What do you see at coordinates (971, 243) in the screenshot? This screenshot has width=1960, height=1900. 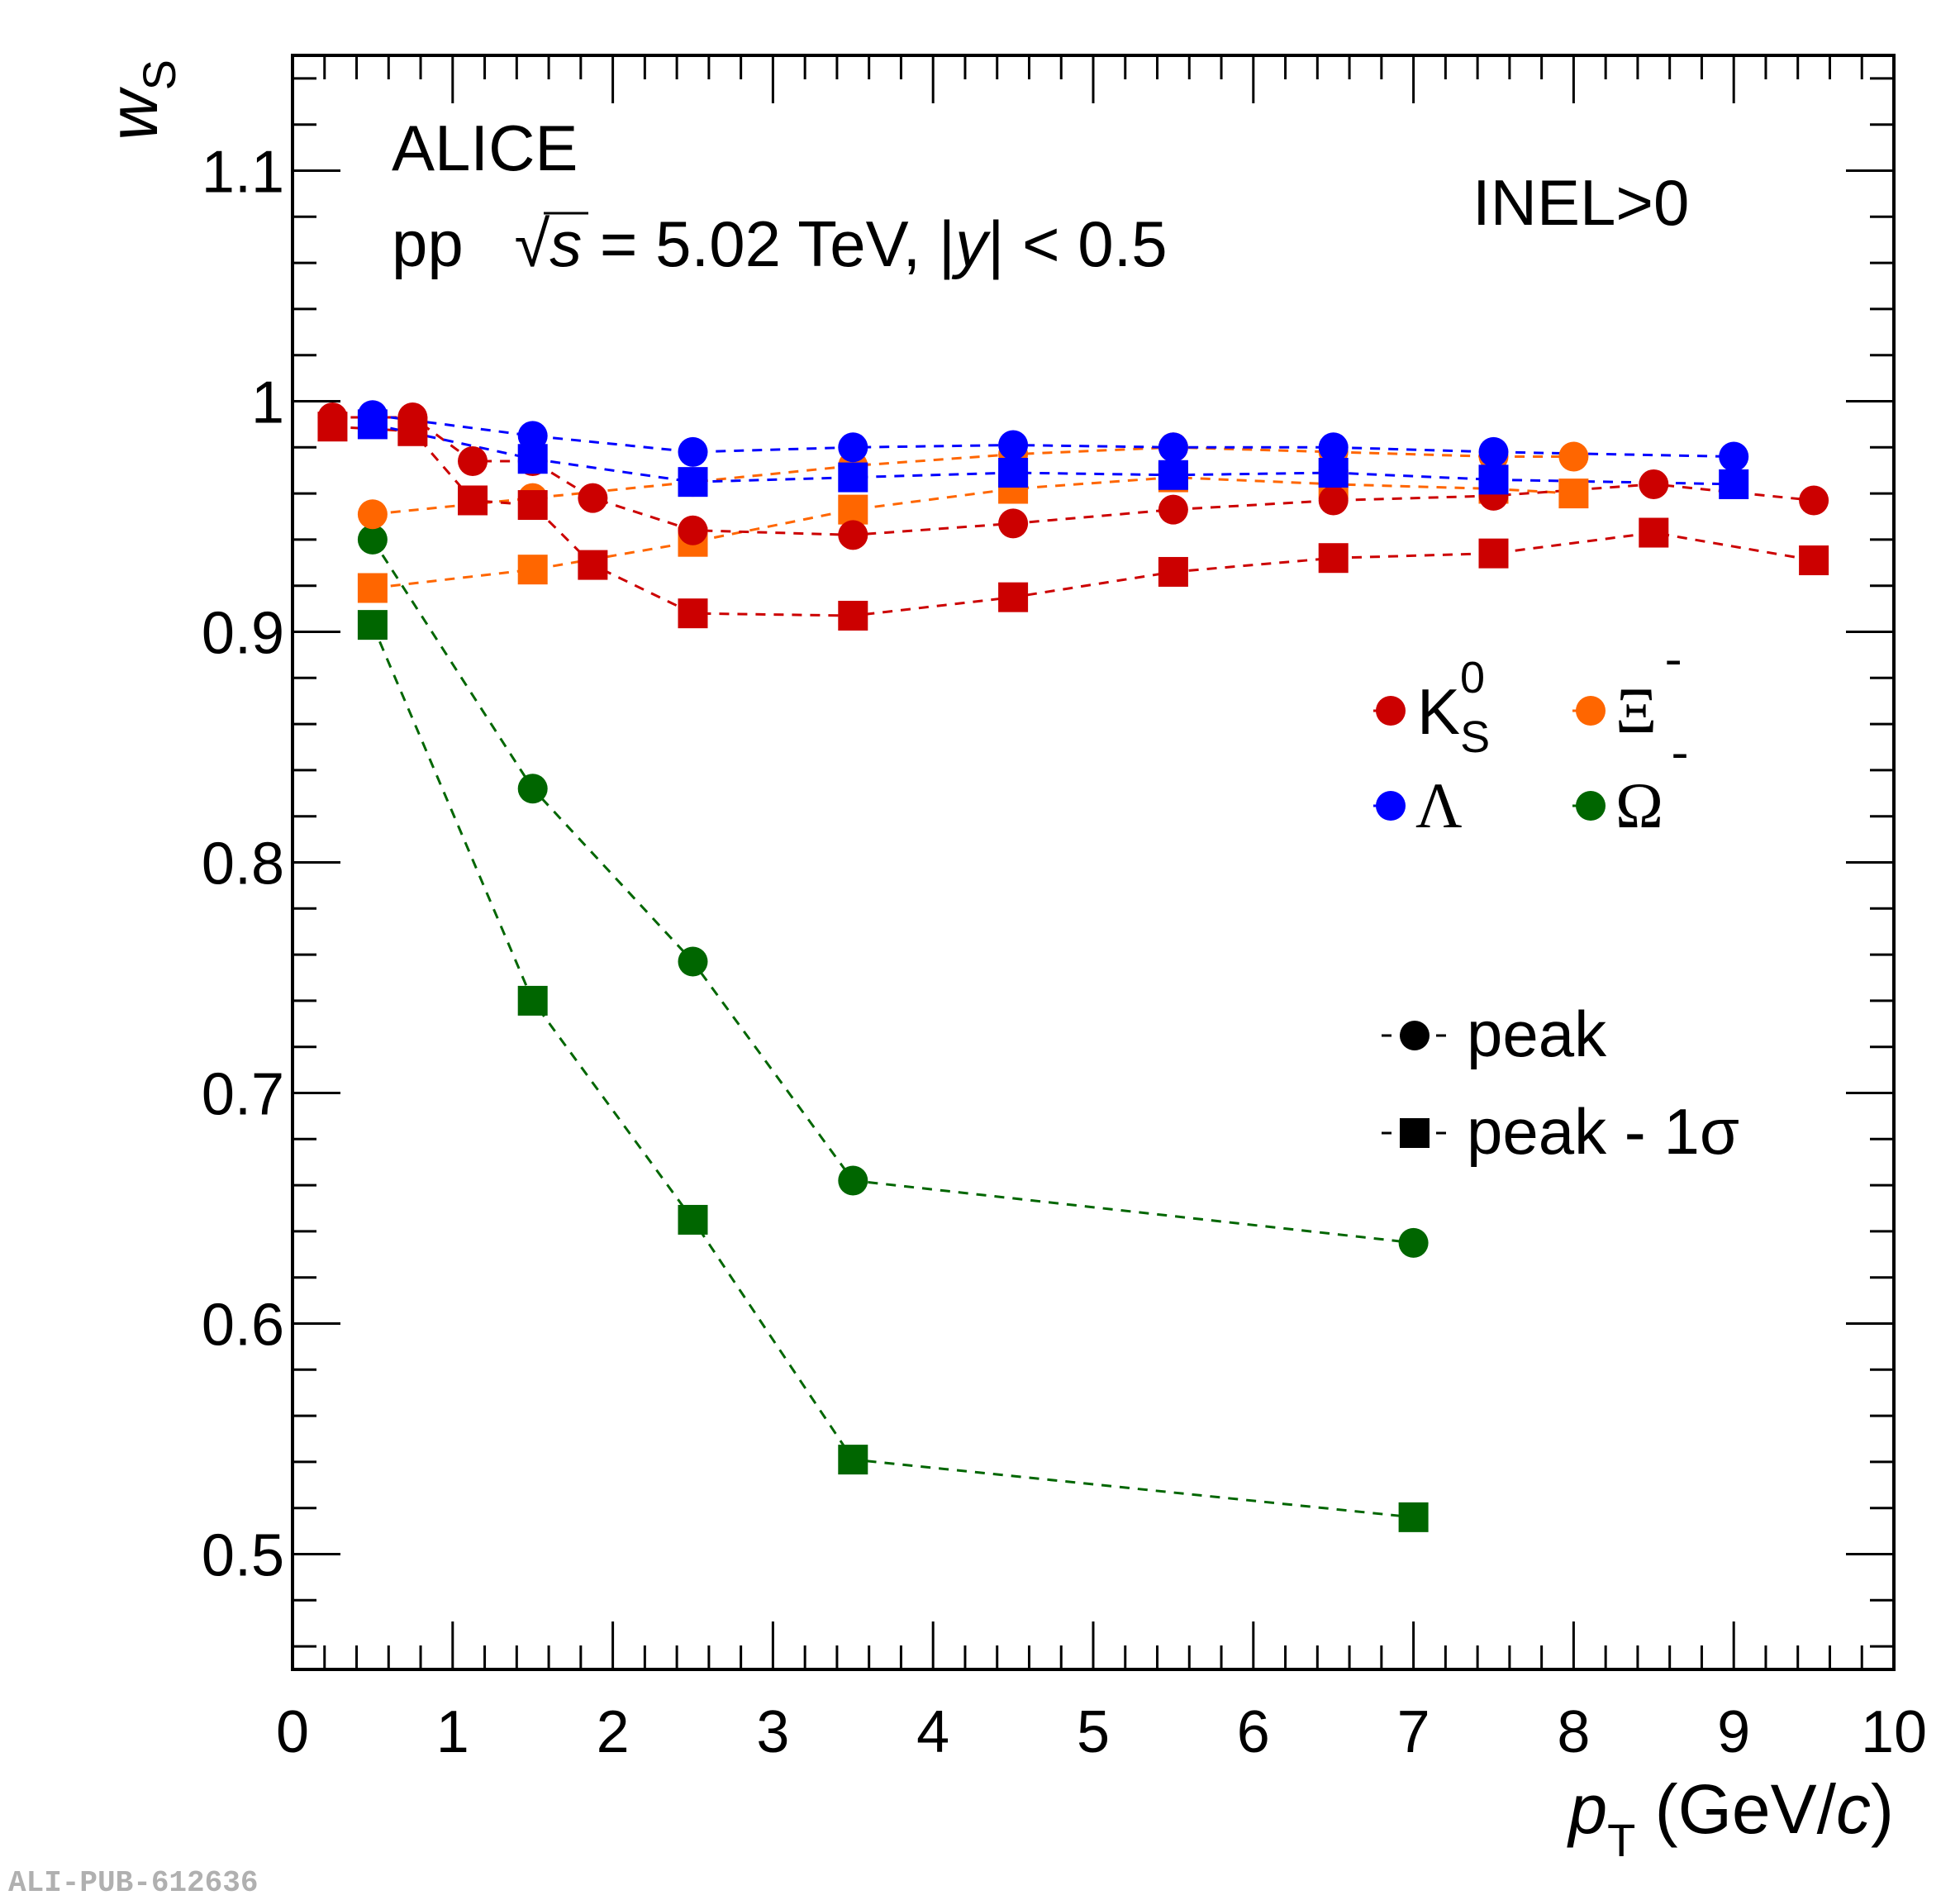 I see `rapidity-y: y` at bounding box center [971, 243].